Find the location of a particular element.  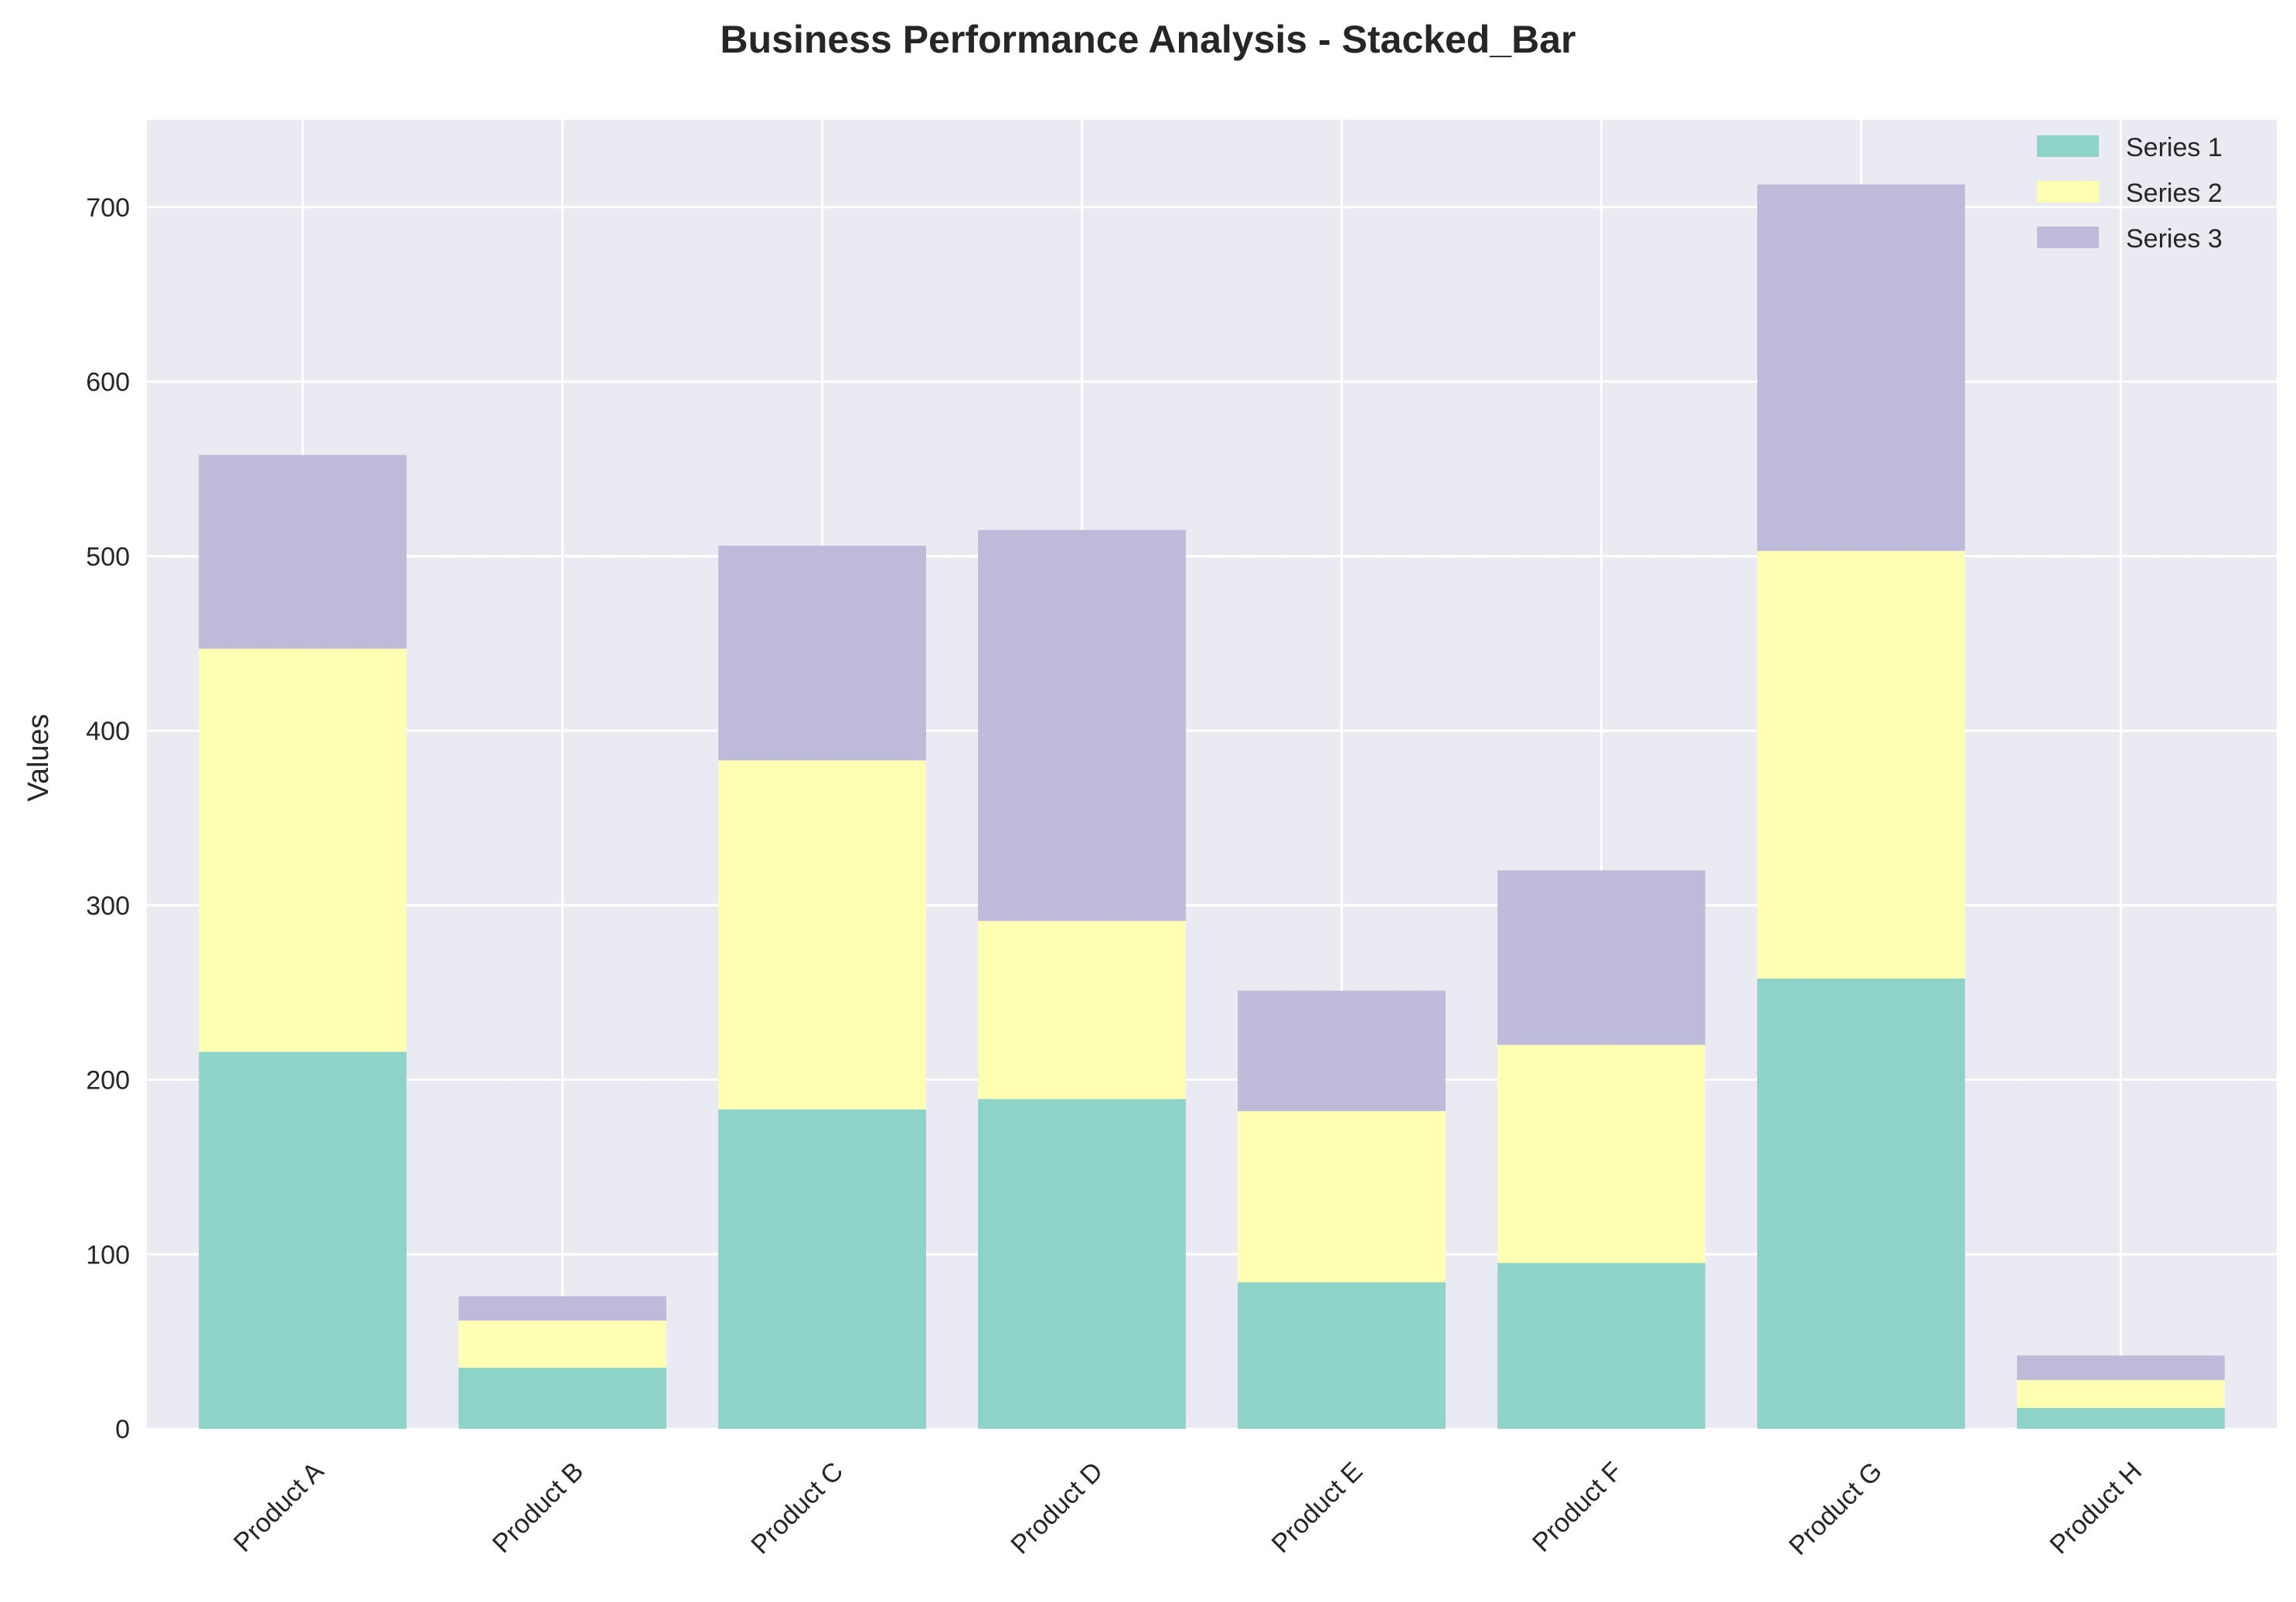

bar-series-2-product-b is located at coordinates (562, 1344).